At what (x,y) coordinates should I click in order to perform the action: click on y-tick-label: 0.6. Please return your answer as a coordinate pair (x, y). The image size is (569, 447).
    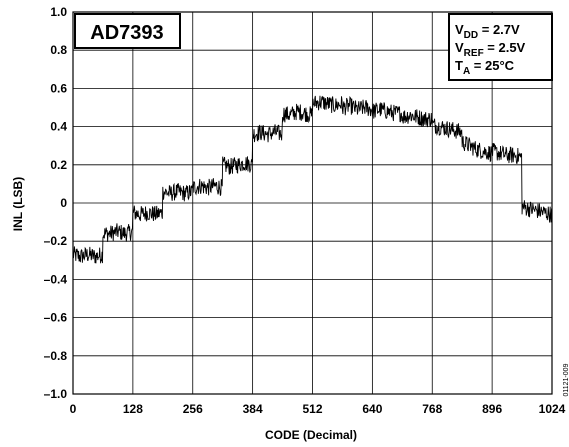
    Looking at the image, I should click on (58, 88).